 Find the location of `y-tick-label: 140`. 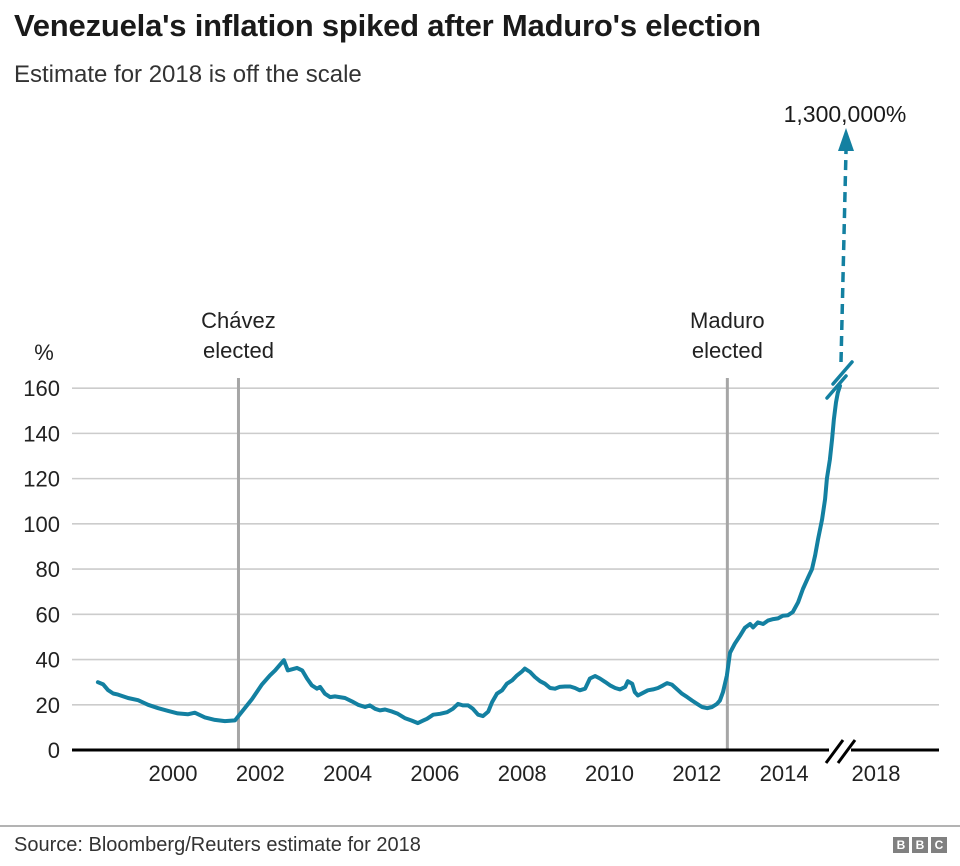

y-tick-label: 140 is located at coordinates (41, 433).